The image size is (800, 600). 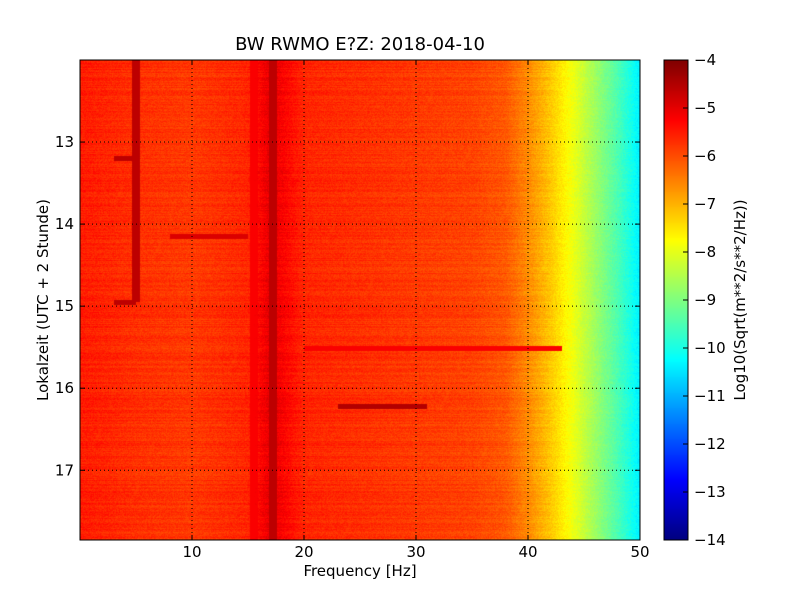 I want to click on x-tick-label: 30, so click(x=415, y=552).